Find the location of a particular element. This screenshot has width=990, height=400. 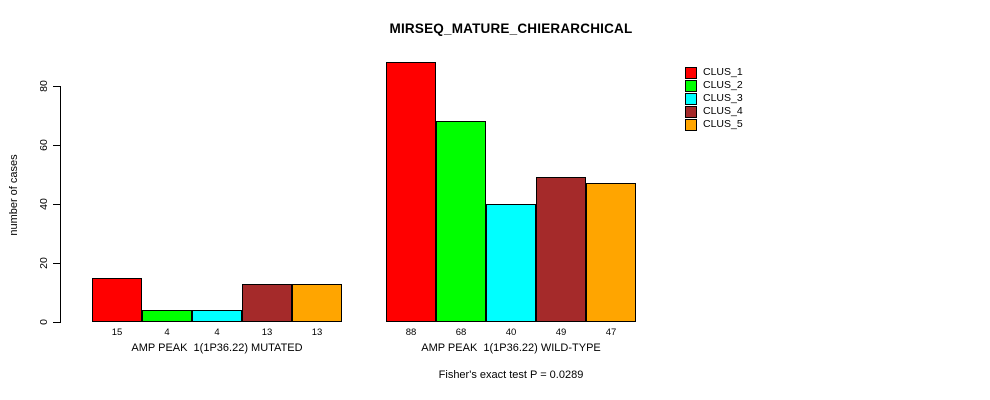

bar-clus_4-group1 is located at coordinates (267, 303).